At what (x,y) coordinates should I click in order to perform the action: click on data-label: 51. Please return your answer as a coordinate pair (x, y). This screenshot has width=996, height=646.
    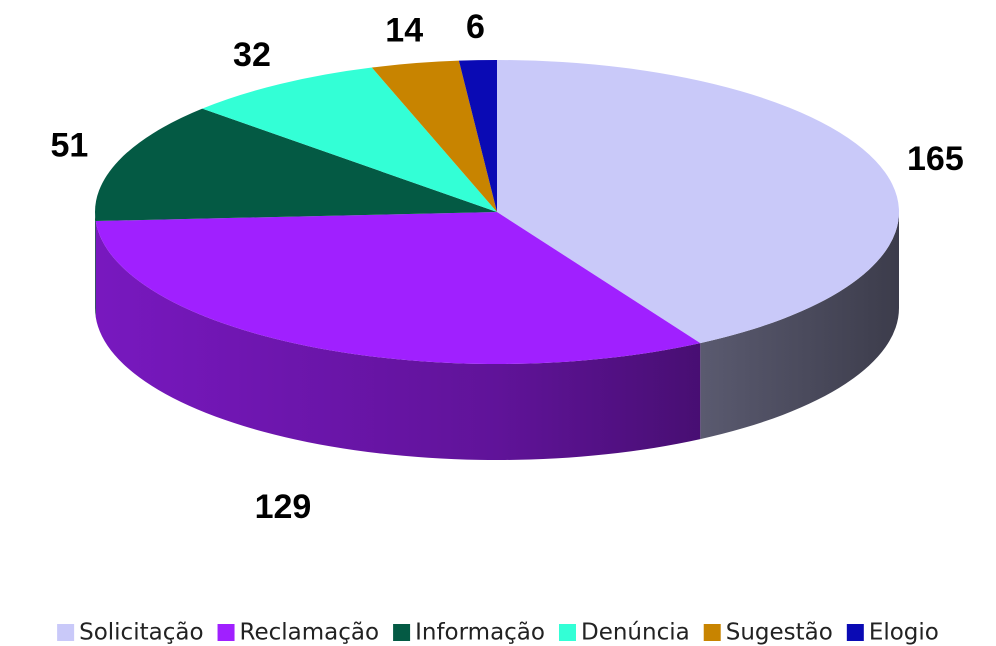
    Looking at the image, I should click on (69, 145).